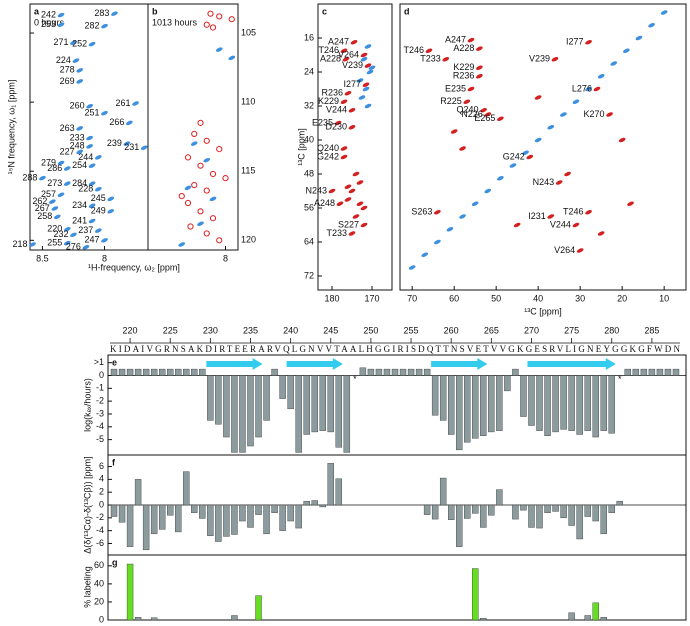 This screenshot has height=626, width=690. What do you see at coordinates (99, 362) in the screenshot?
I see `y-tick-label: >1` at bounding box center [99, 362].